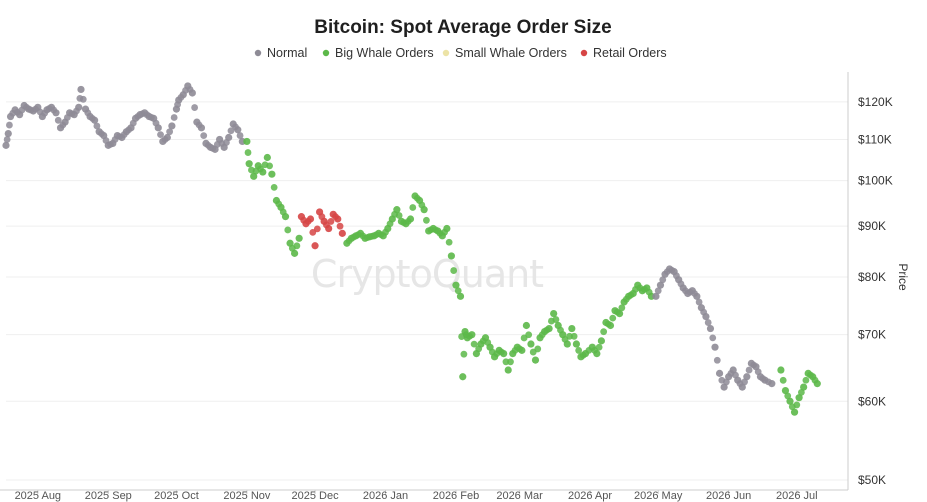  Describe the element at coordinates (316, 496) in the screenshot. I see `x-tick-label: 2025 Dec` at that location.